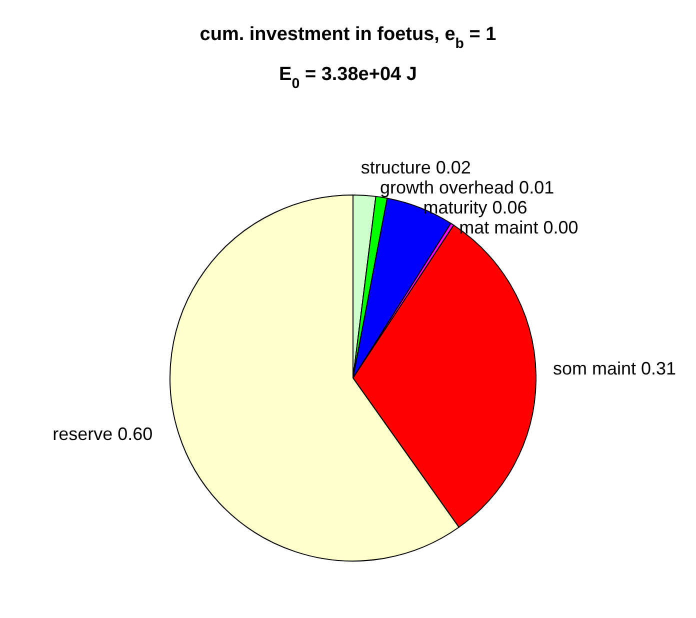 The image size is (696, 618). Describe the element at coordinates (415, 167) in the screenshot. I see `slice-label: structure 0.02` at that location.